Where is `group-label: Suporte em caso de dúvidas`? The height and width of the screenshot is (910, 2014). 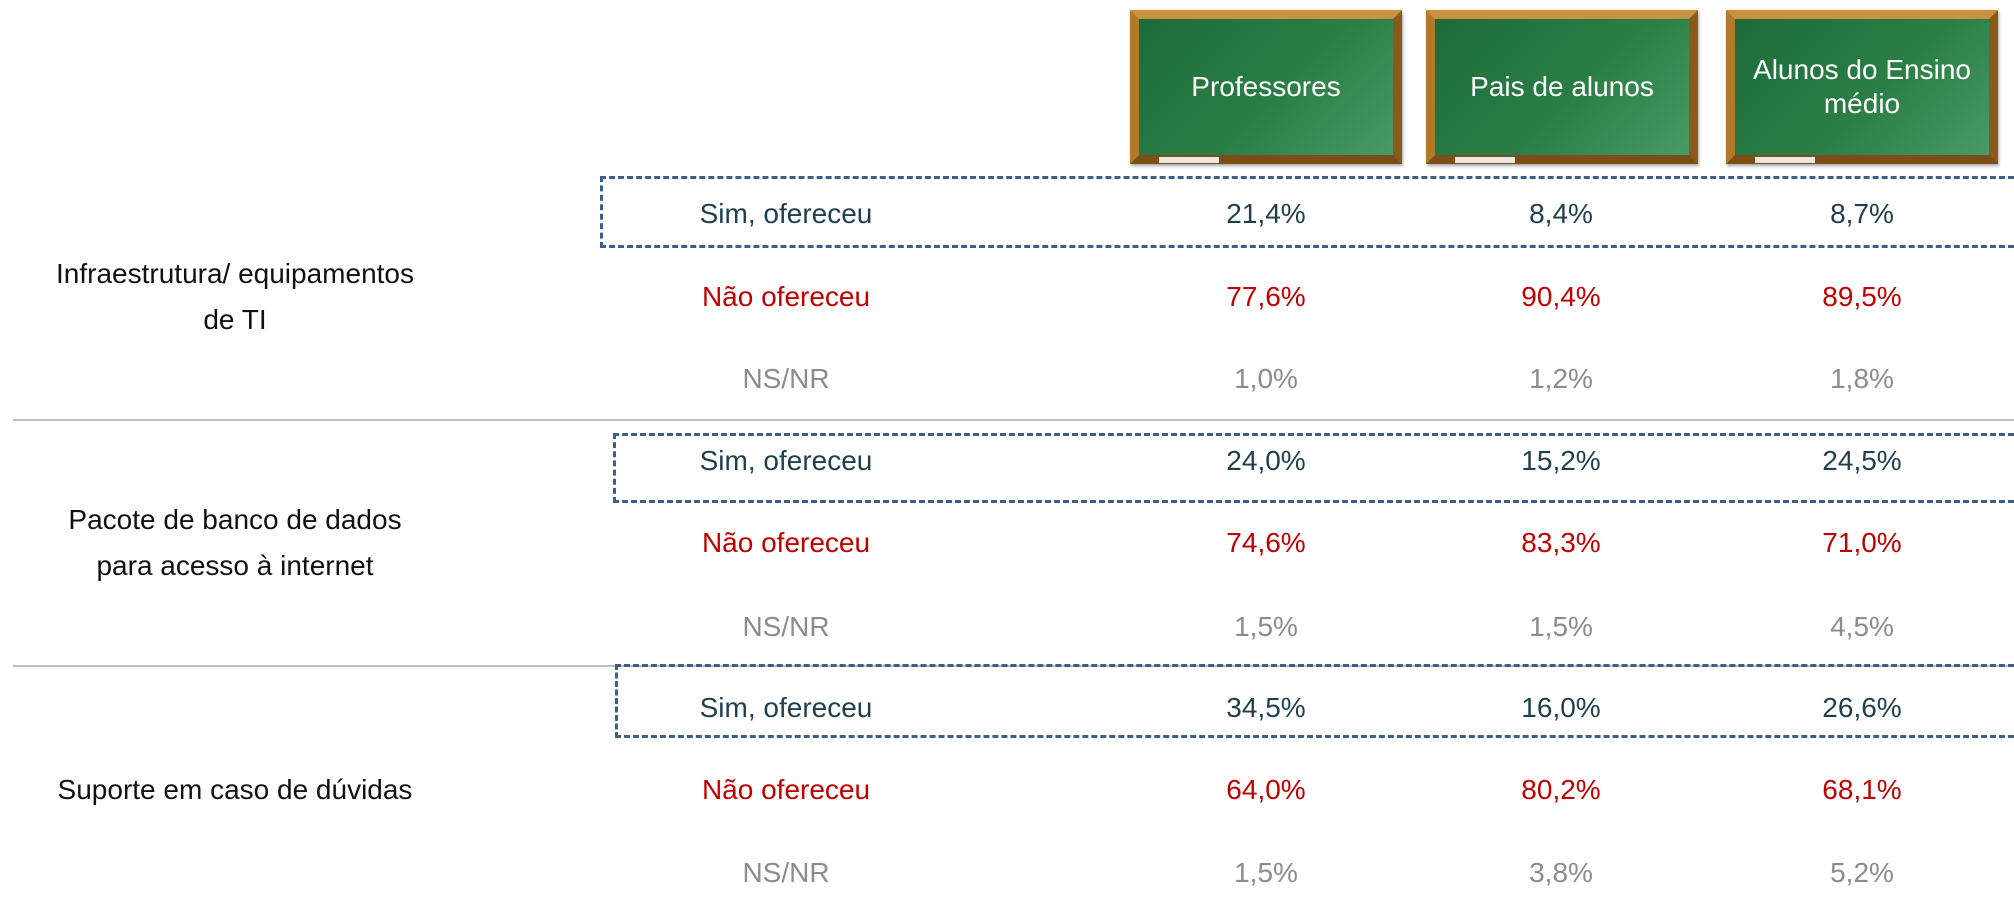
group-label: Suporte em caso de dúvidas is located at coordinates (235, 790).